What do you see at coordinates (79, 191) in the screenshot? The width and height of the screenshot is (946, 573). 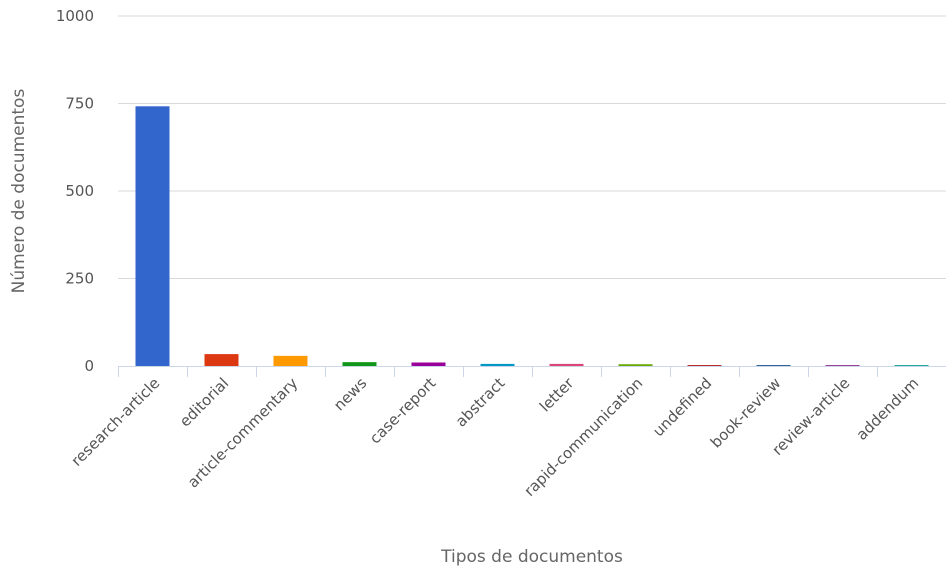 I see `y-tick-label: 500` at bounding box center [79, 191].